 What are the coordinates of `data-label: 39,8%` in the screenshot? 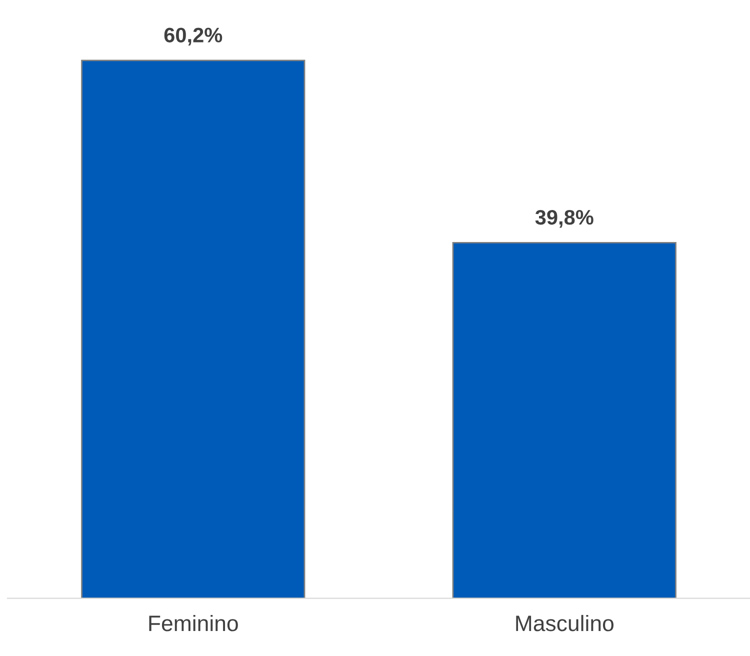 It's located at (564, 219).